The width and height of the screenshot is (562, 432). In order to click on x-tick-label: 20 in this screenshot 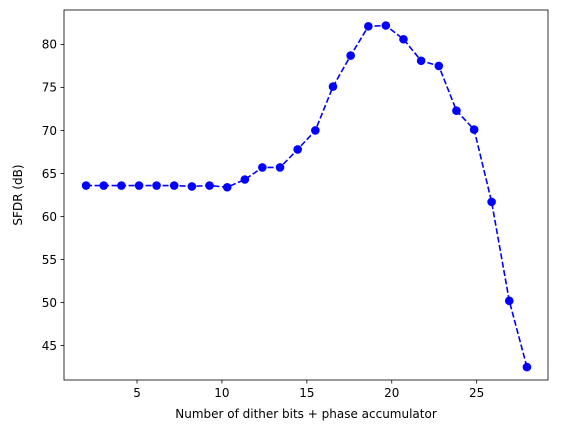, I will do `click(391, 393)`.